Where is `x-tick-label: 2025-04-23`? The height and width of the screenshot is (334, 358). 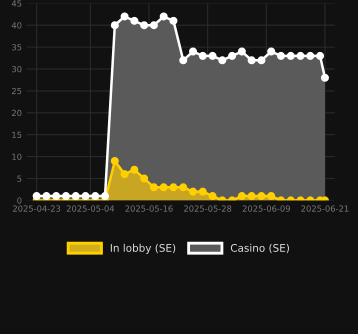
x-tick-label: 2025-04-23 is located at coordinates (36, 208).